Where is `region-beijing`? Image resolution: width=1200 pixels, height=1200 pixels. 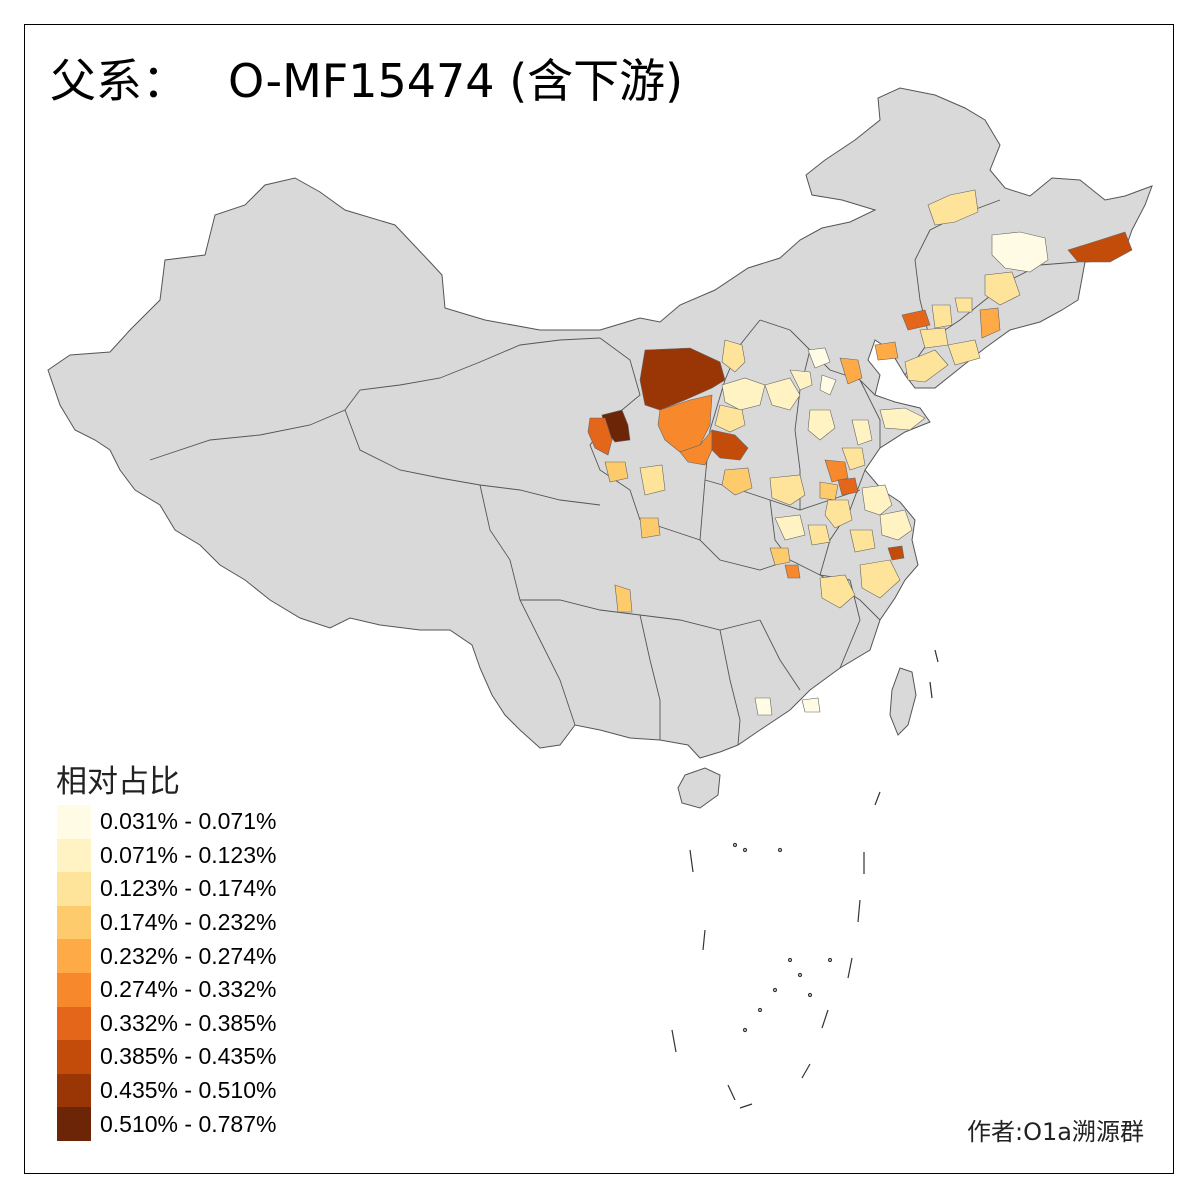
region-beijing is located at coordinates (819, 358).